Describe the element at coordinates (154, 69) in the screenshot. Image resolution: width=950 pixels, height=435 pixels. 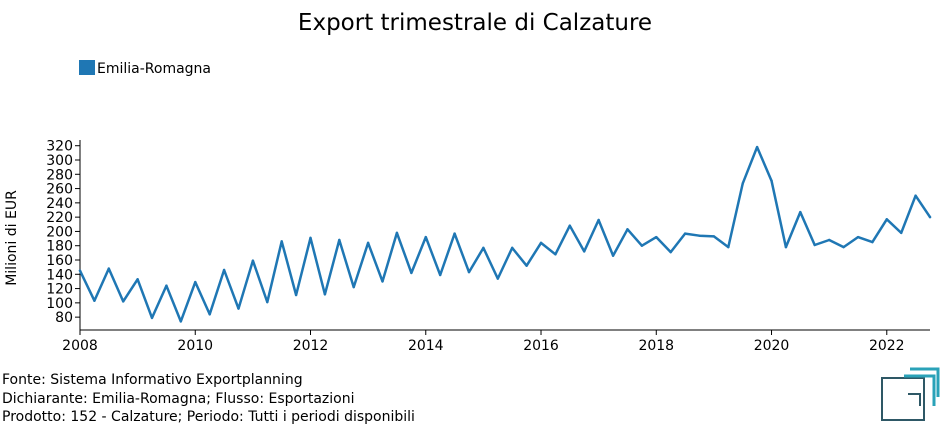
I see `legend-label: Emilia-Romagna` at that location.